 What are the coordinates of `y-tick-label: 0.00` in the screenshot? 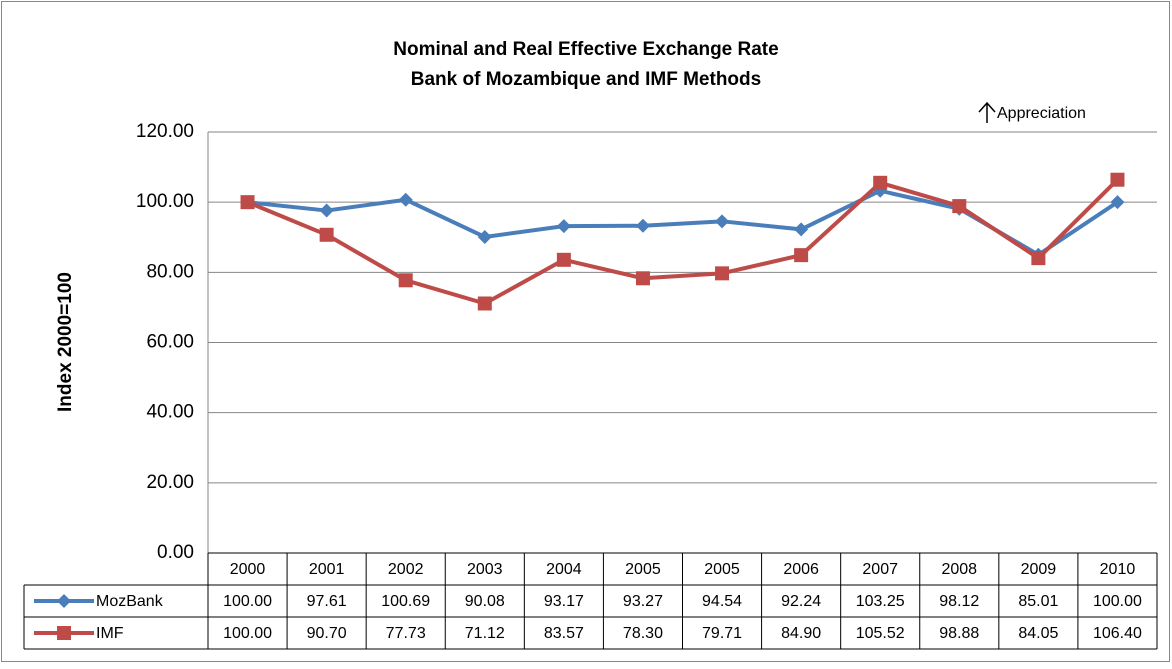 It's located at (175, 552).